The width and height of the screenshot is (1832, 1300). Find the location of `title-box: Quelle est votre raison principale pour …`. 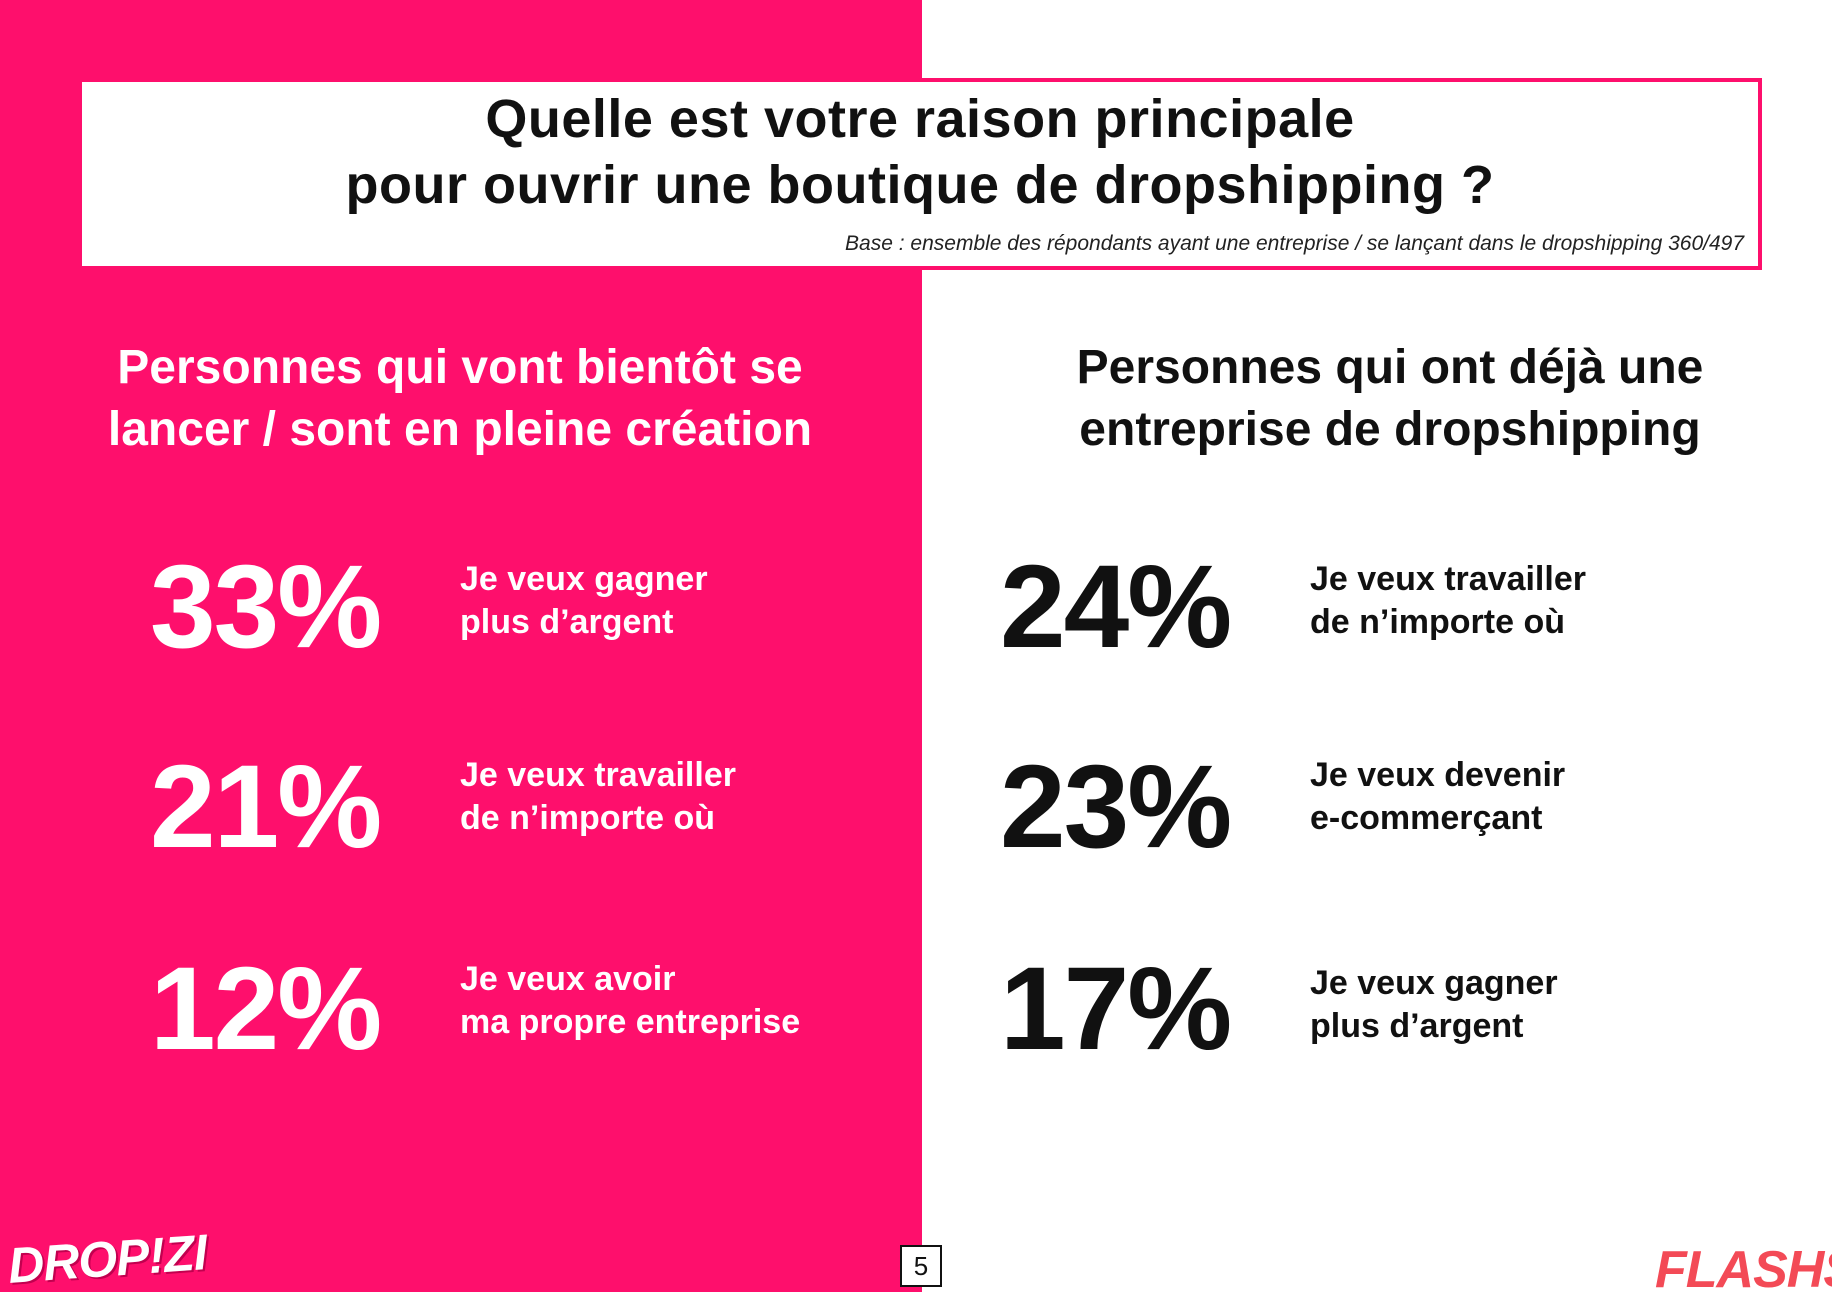

title-box: Quelle est votre raison principale pour … is located at coordinates (920, 174).